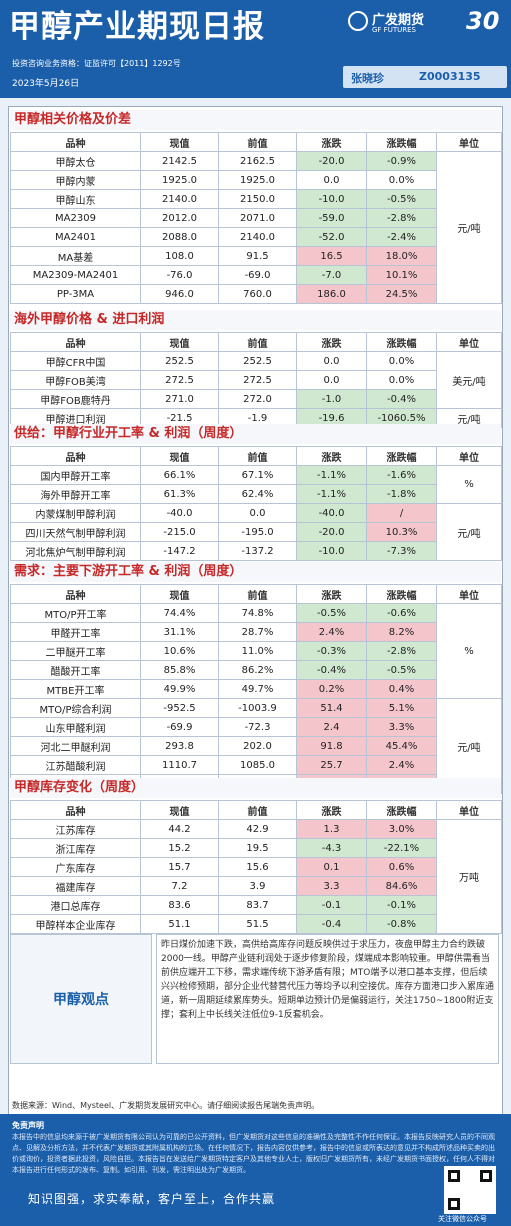  I want to click on current-value: -40.0, so click(179, 513).